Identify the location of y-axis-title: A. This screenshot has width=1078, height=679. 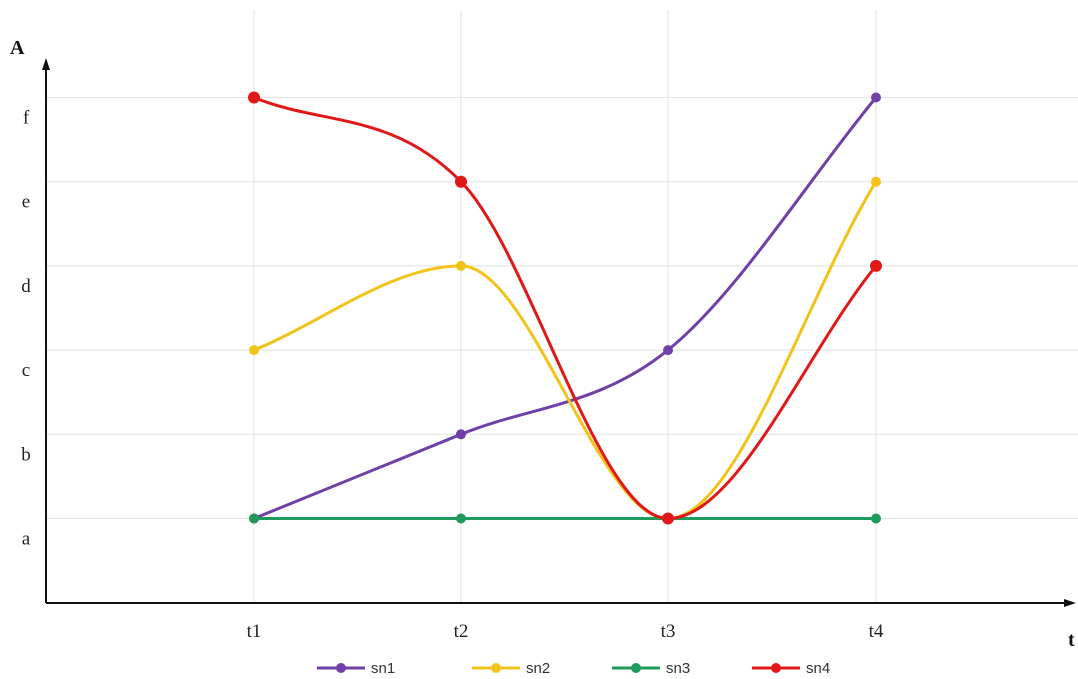
(17, 48).